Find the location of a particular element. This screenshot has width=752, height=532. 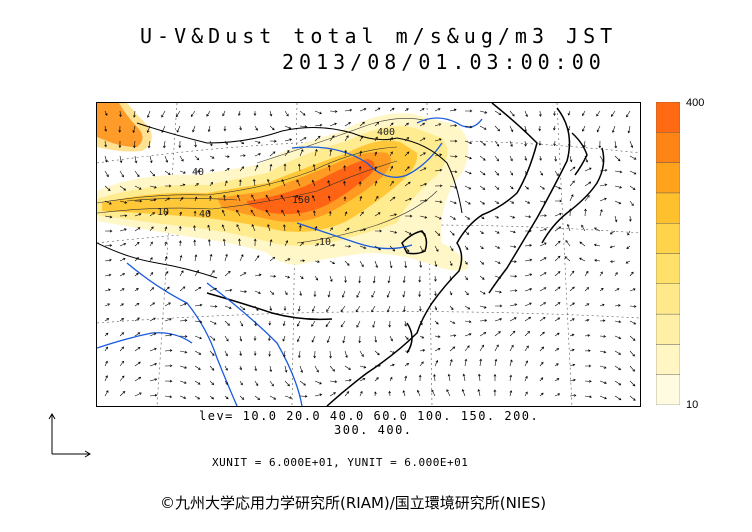

vector-units: XUNIT = 6.000E+01, YUNIT = 6.000E+01 is located at coordinates (340, 462).